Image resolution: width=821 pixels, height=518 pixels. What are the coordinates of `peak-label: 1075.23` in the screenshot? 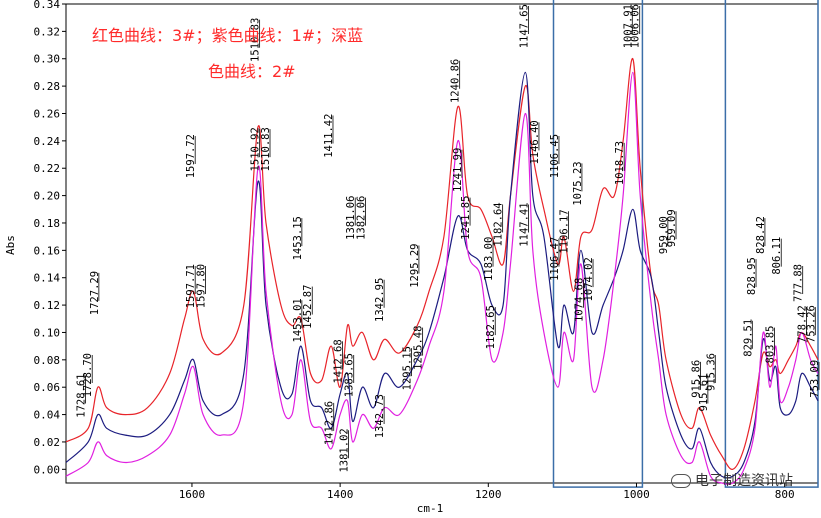 It's located at (578, 183).